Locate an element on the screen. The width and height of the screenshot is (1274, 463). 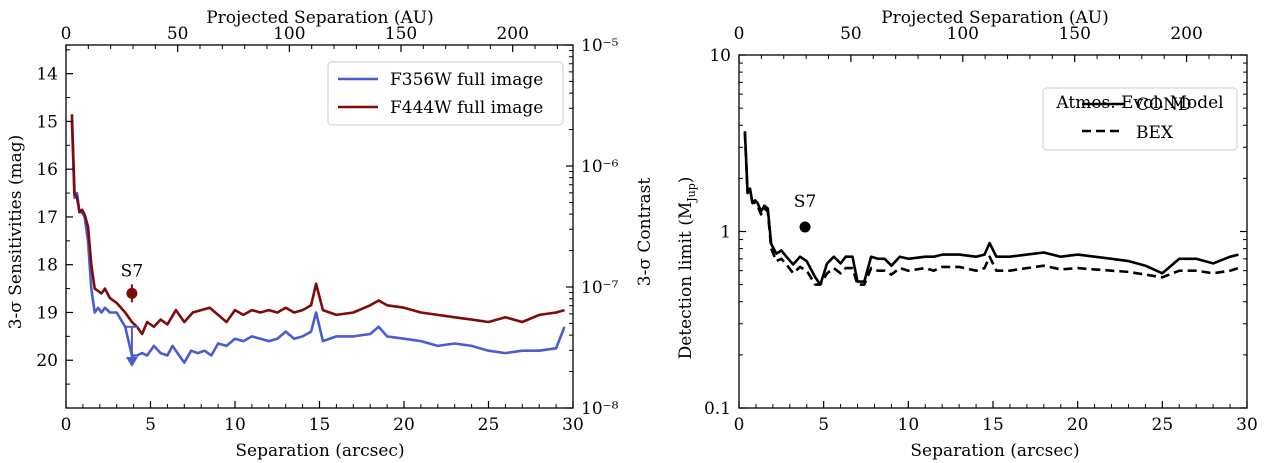
y-tick-label: 17 is located at coordinates (47, 218).